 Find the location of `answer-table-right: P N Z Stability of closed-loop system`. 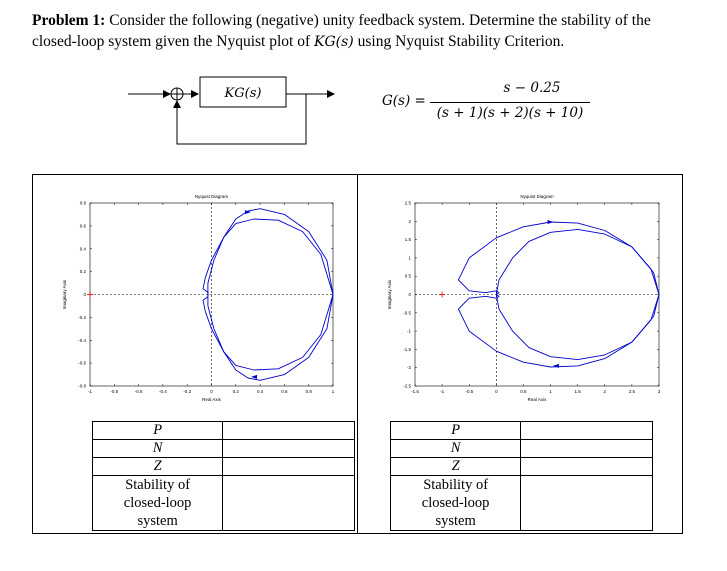

answer-table-right: P N Z Stability of closed-loop system is located at coordinates (521, 476).